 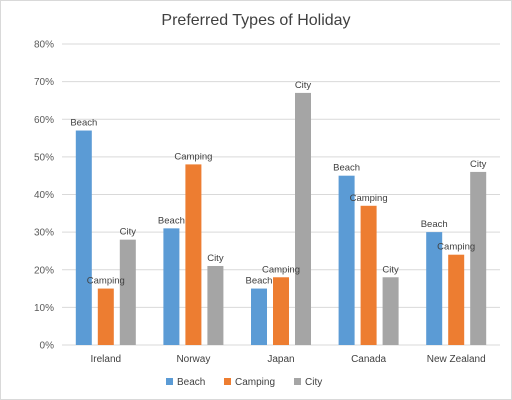 What do you see at coordinates (44, 308) in the screenshot?
I see `y-tick-label: 10%` at bounding box center [44, 308].